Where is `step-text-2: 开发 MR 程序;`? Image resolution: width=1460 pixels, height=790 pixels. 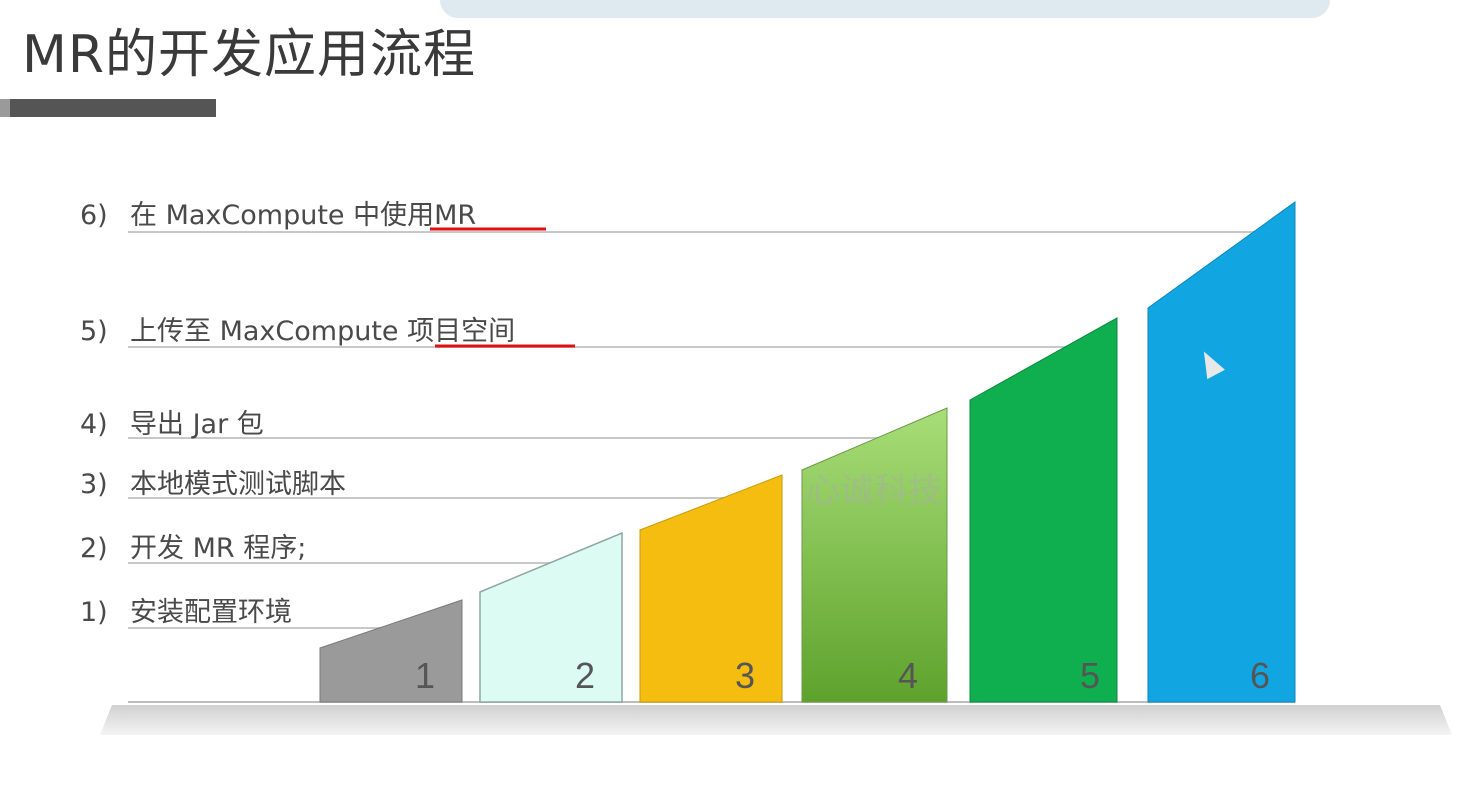
step-text-2: 开发 MR 程序; is located at coordinates (218, 548).